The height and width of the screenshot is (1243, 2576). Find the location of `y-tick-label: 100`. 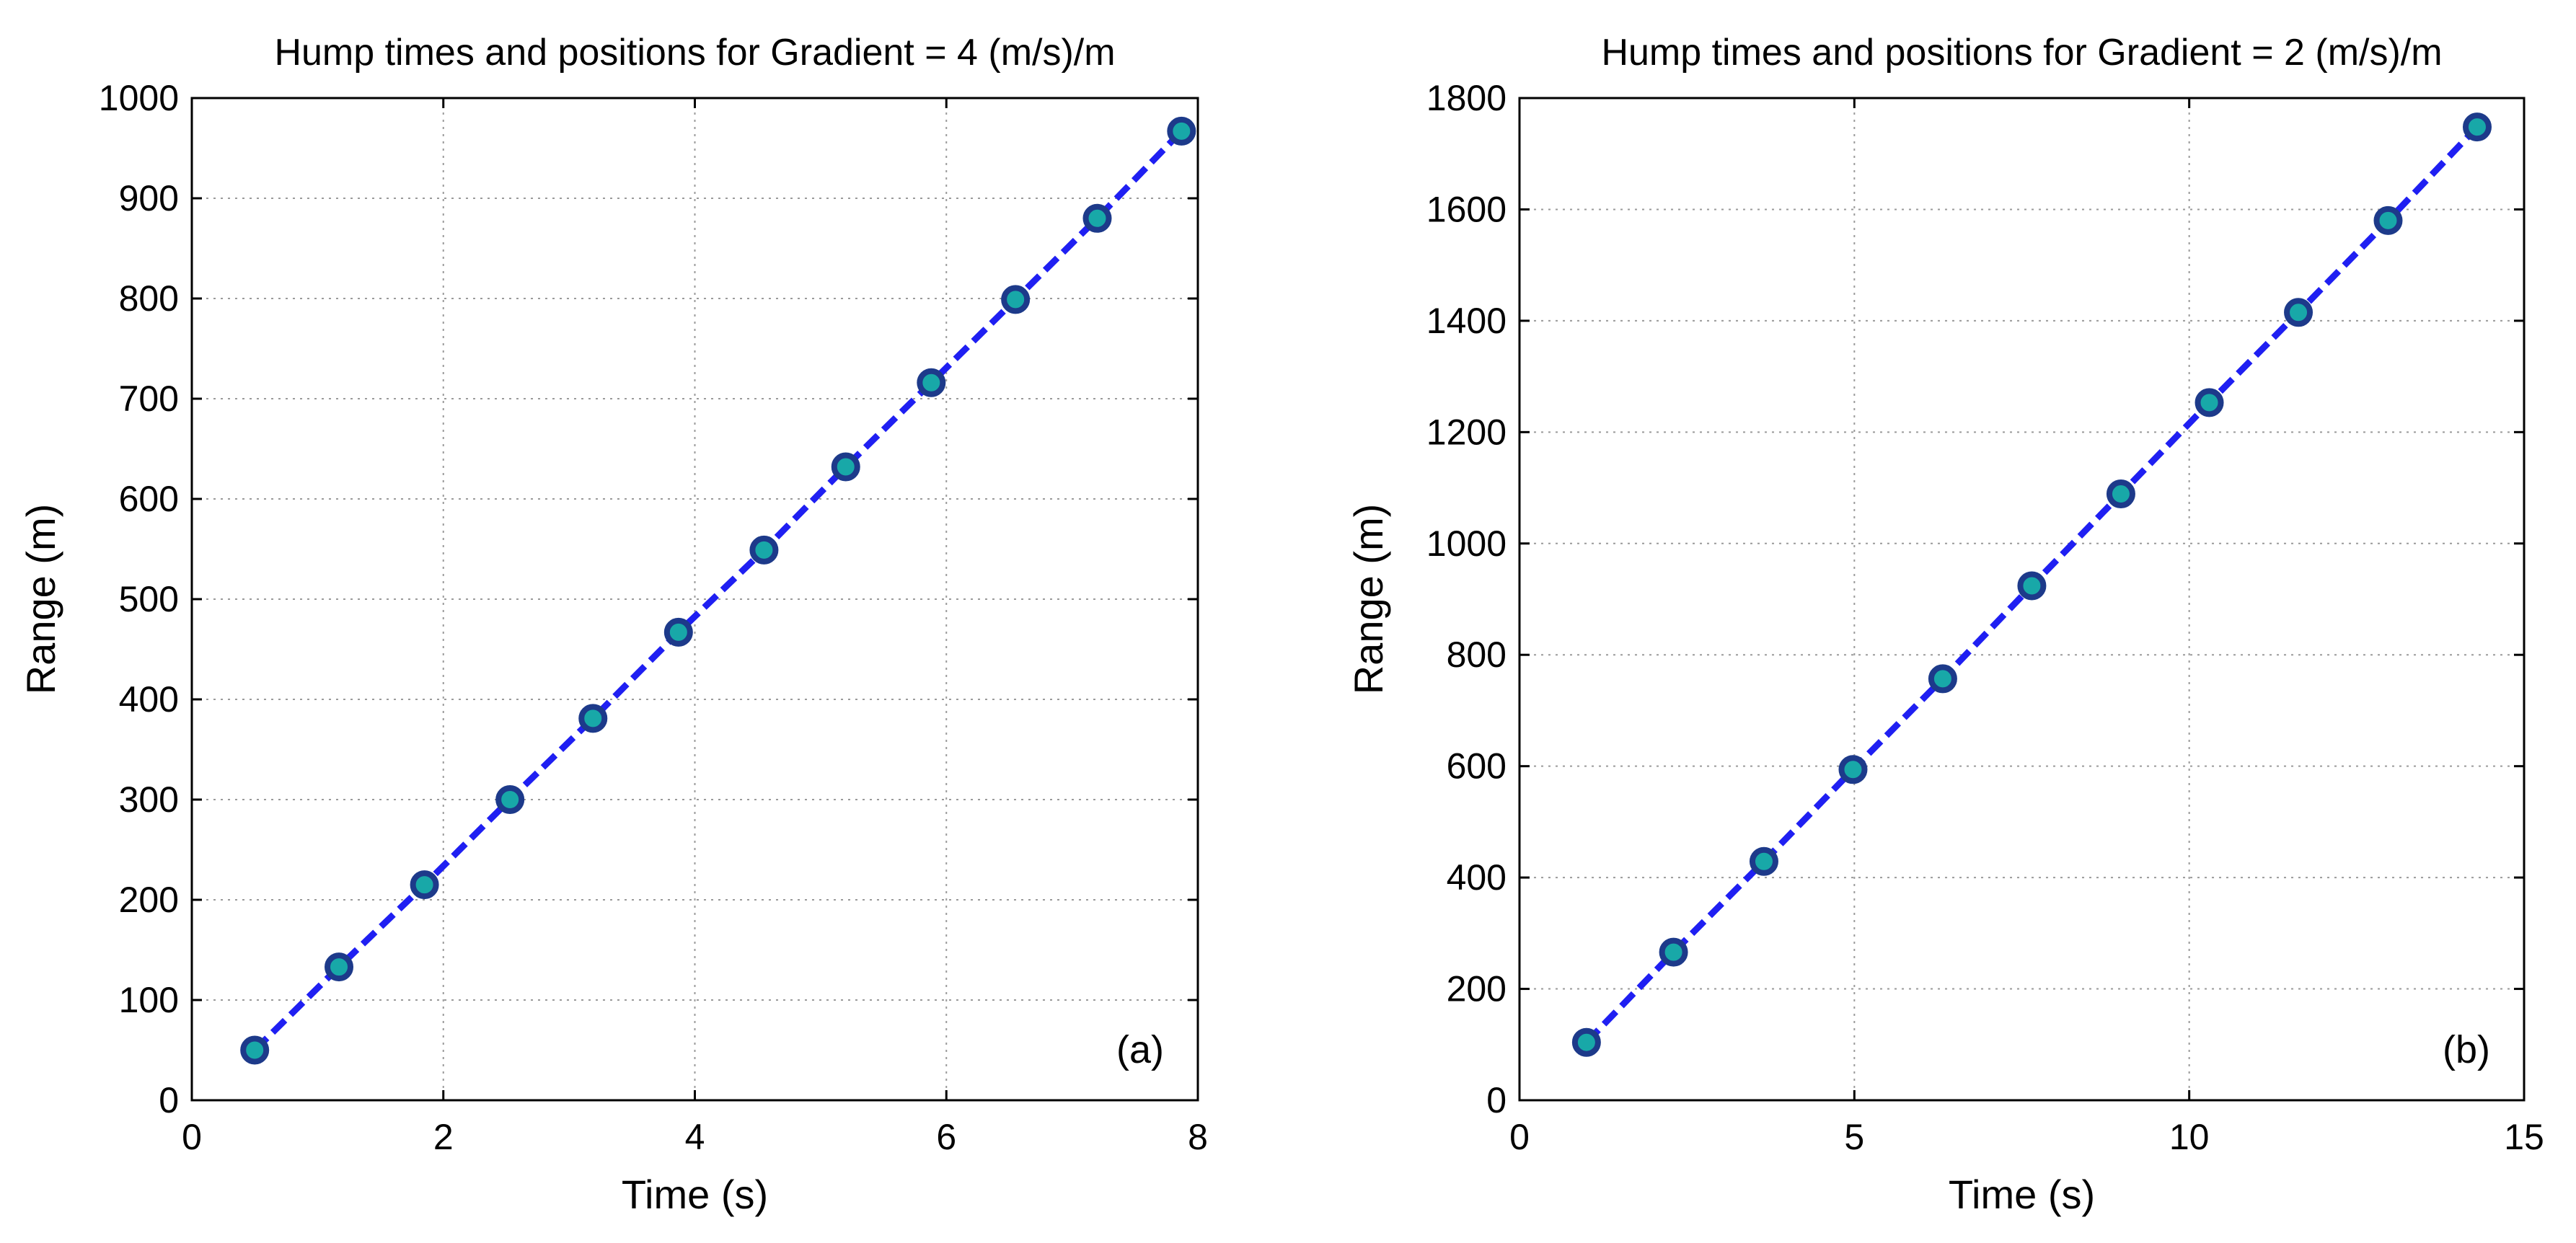

y-tick-label: 100 is located at coordinates (149, 1000).